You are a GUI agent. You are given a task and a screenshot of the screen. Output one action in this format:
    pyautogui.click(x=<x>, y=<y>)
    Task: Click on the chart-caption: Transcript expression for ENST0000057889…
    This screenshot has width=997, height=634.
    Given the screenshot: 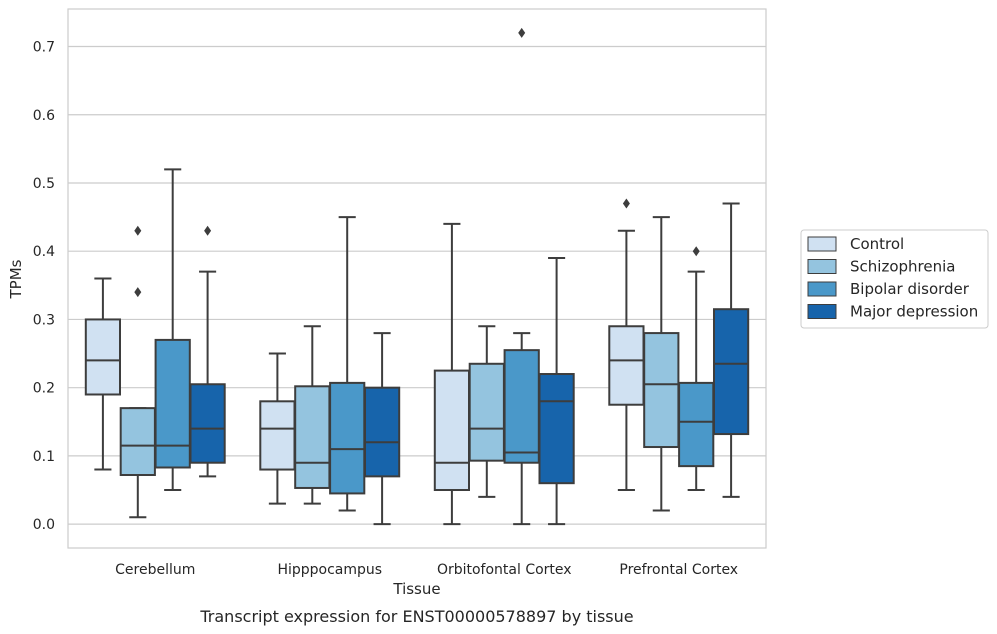 What is the action you would take?
    pyautogui.click(x=416, y=616)
    